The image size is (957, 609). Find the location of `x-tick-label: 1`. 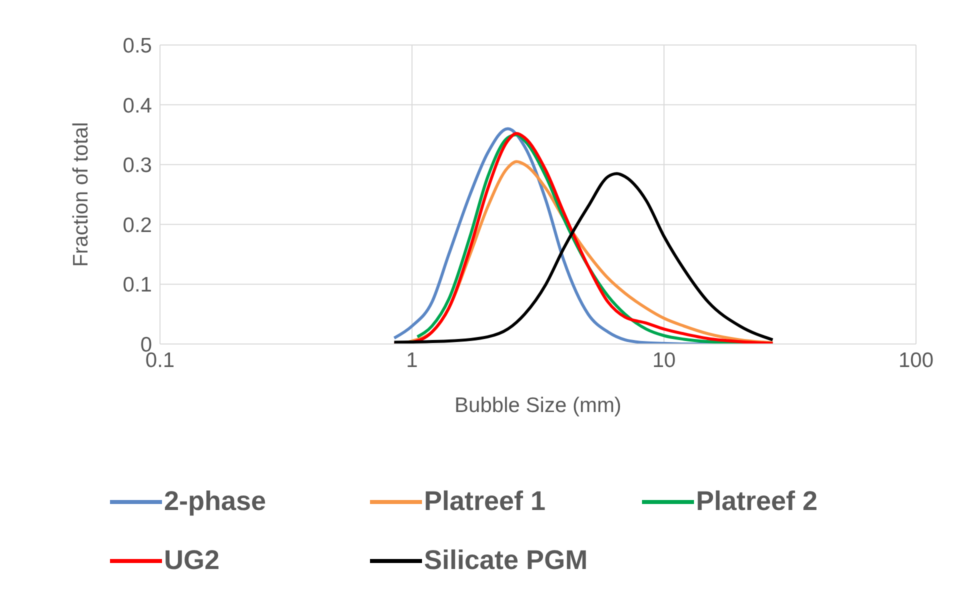

x-tick-label: 1 is located at coordinates (412, 360).